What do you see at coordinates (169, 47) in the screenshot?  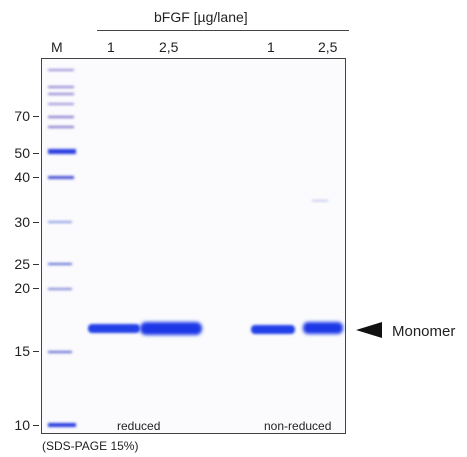 I see `lane-label-reduced-2-5: 2,5` at bounding box center [169, 47].